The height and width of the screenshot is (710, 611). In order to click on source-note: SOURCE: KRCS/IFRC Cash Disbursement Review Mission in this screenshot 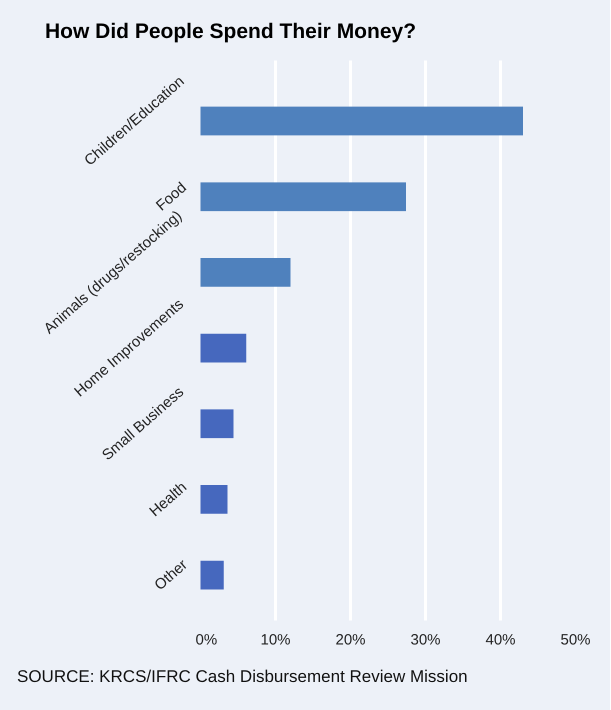, I will do `click(242, 677)`.